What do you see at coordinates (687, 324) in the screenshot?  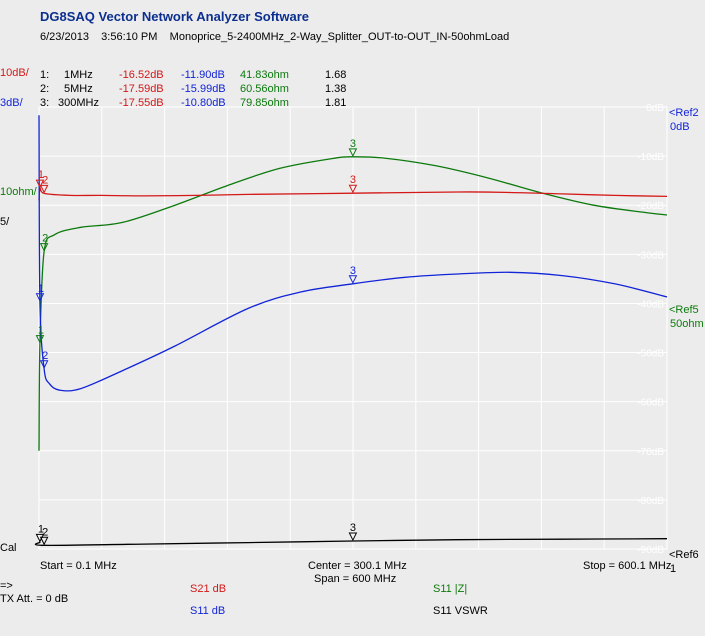 I see `ref5-value: 50ohm` at bounding box center [687, 324].